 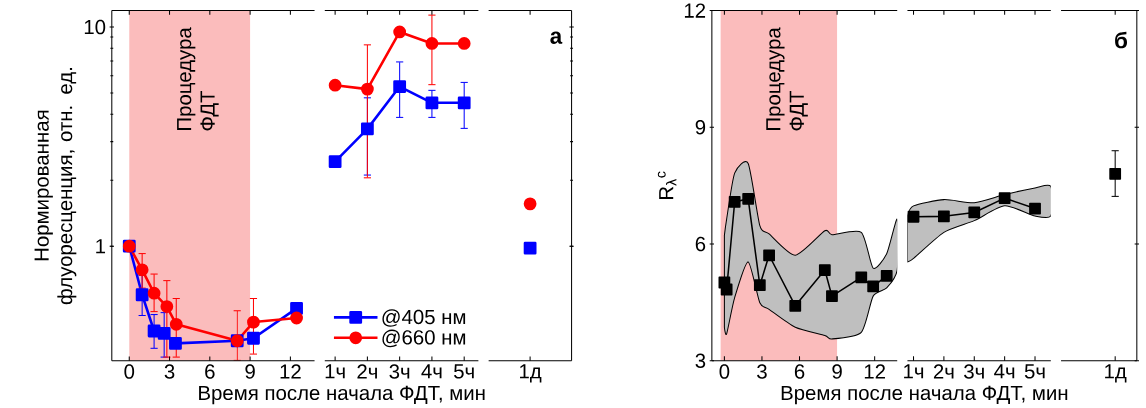 I want to click on y-tick-label: 10, so click(x=95, y=27).